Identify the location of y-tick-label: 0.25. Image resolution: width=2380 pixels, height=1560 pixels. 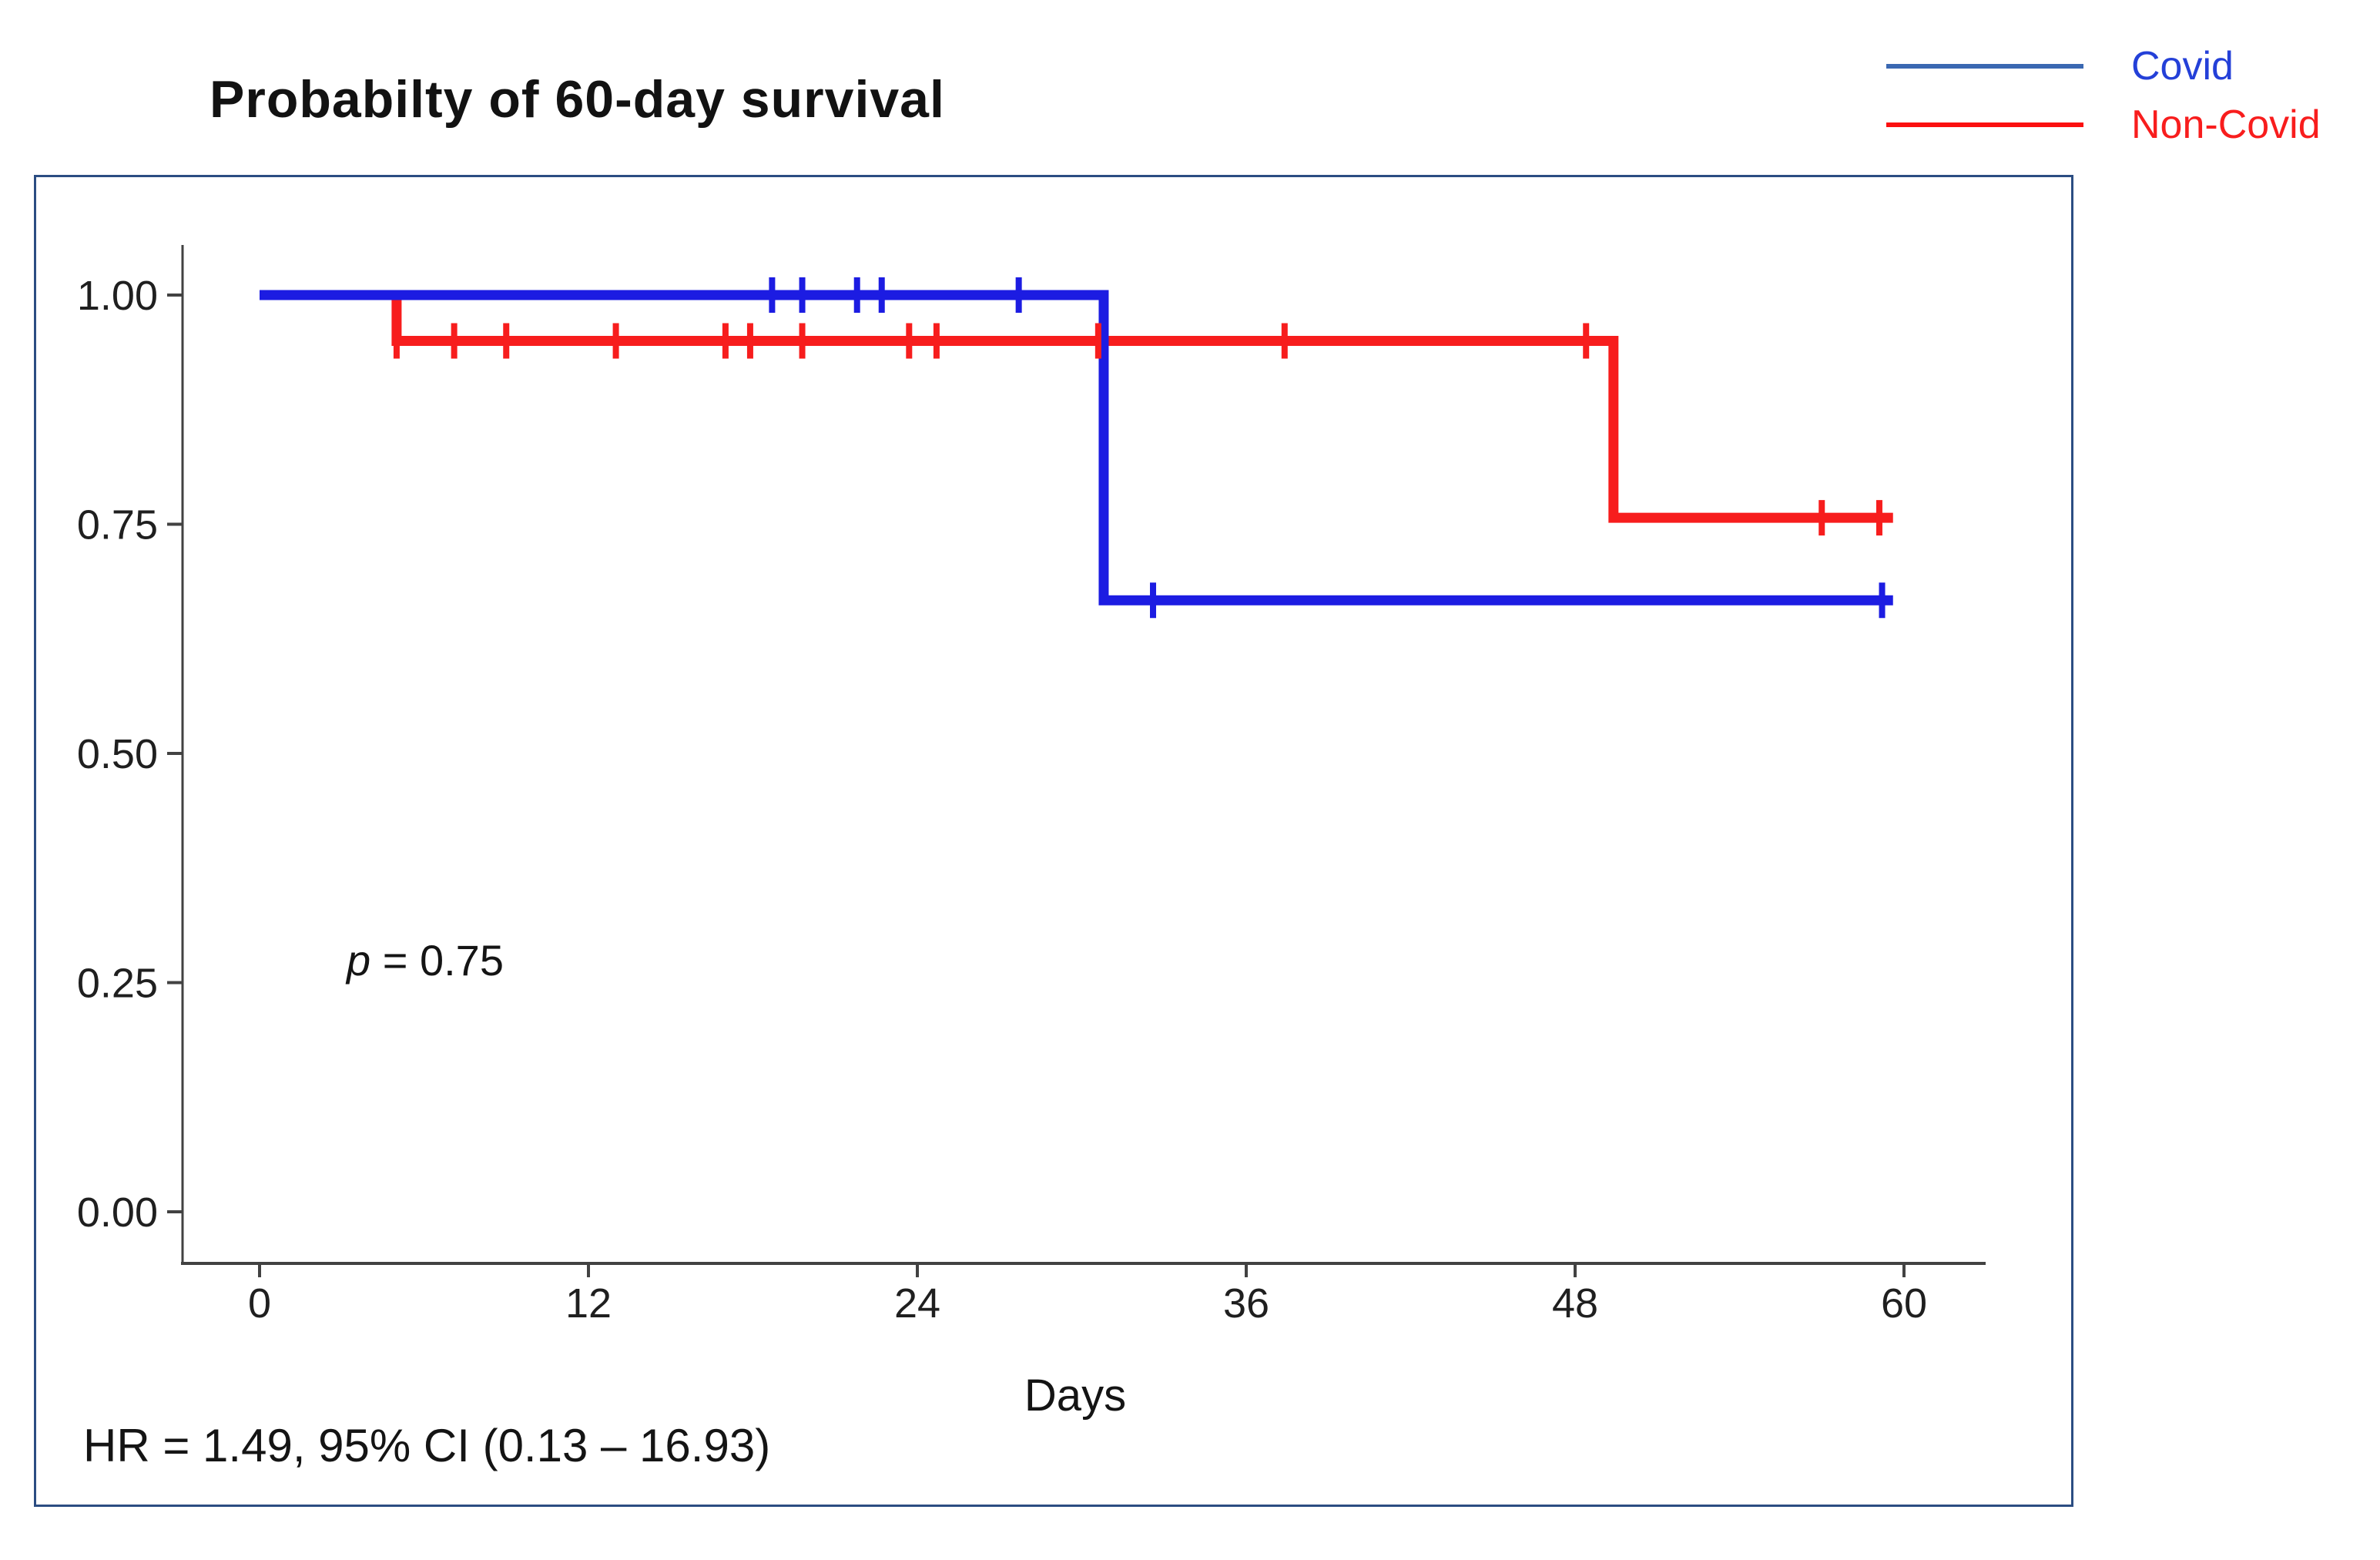
(117, 984).